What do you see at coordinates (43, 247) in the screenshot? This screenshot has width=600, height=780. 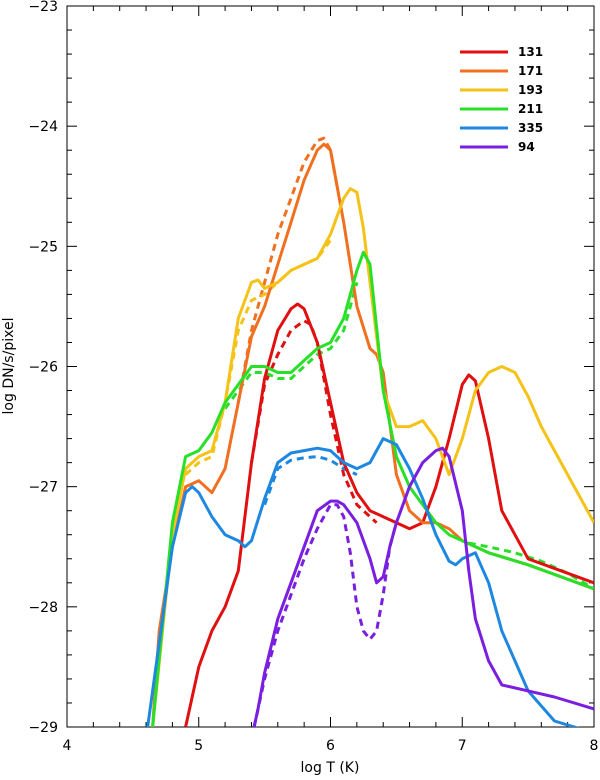 I see `y-tick-label: −25` at bounding box center [43, 247].